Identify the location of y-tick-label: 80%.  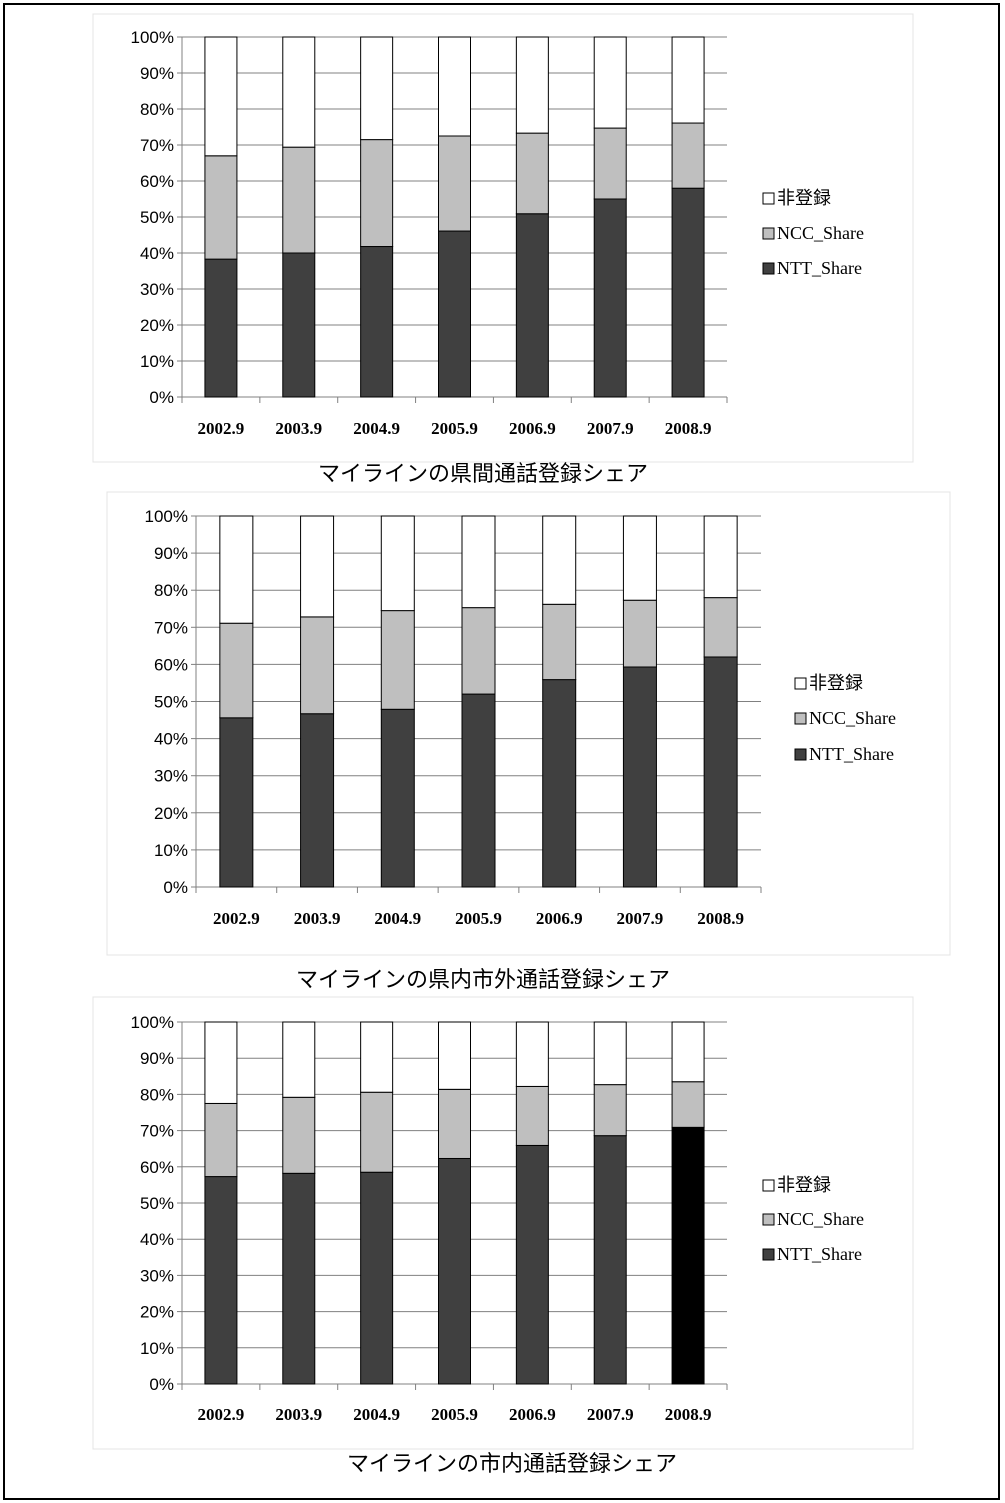
(157, 1094).